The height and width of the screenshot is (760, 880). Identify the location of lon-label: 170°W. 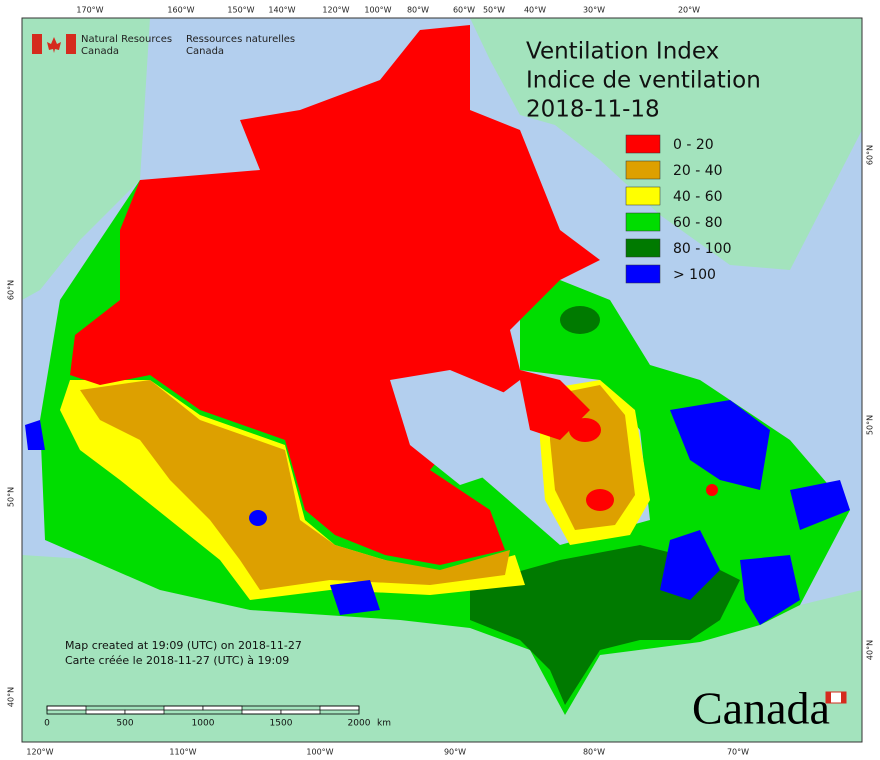
(89, 10).